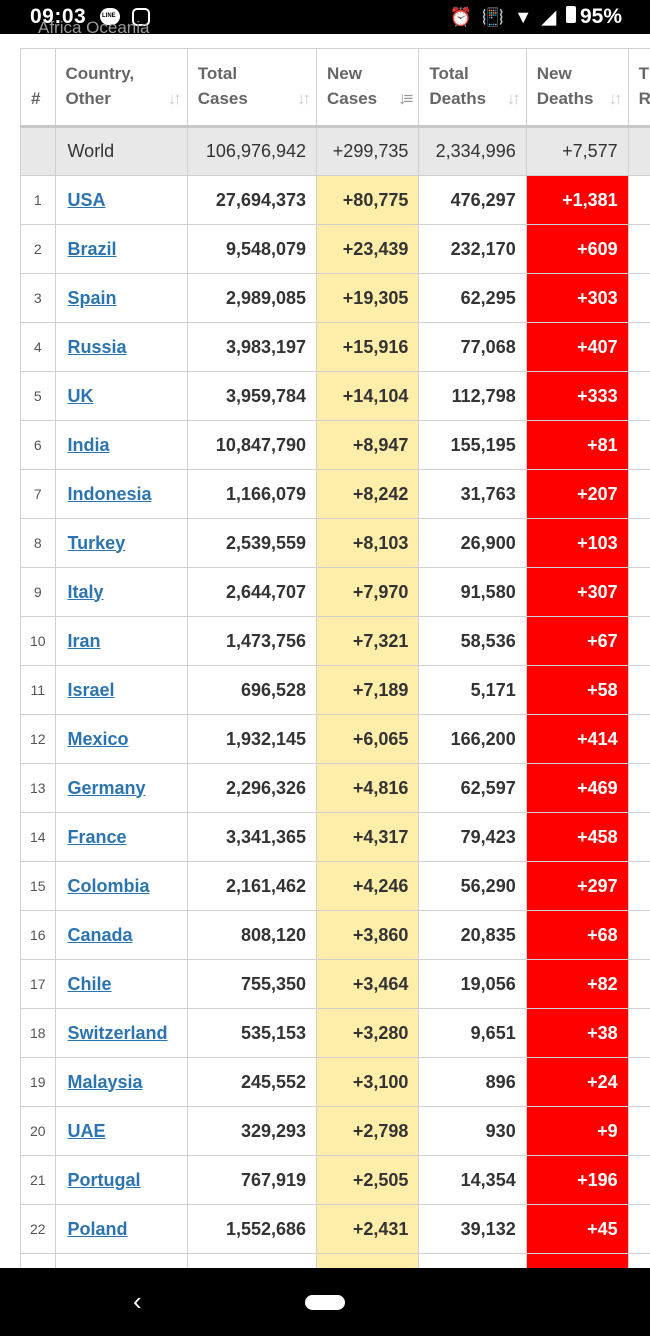 Image resolution: width=650 pixels, height=1336 pixels. Describe the element at coordinates (577, 1082) in the screenshot. I see `new-deaths-cell: +24` at that location.